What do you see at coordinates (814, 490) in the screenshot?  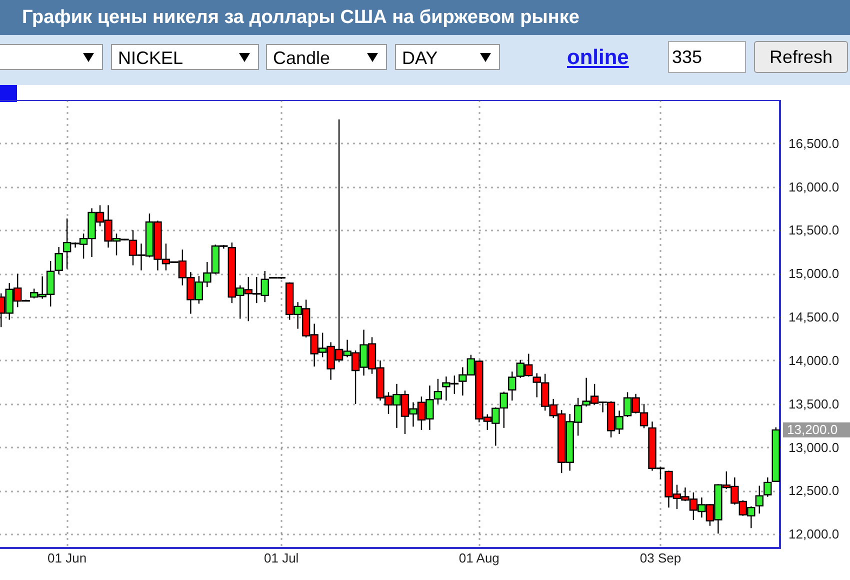 I see `y-tick-label: 12,500.0` at bounding box center [814, 490].